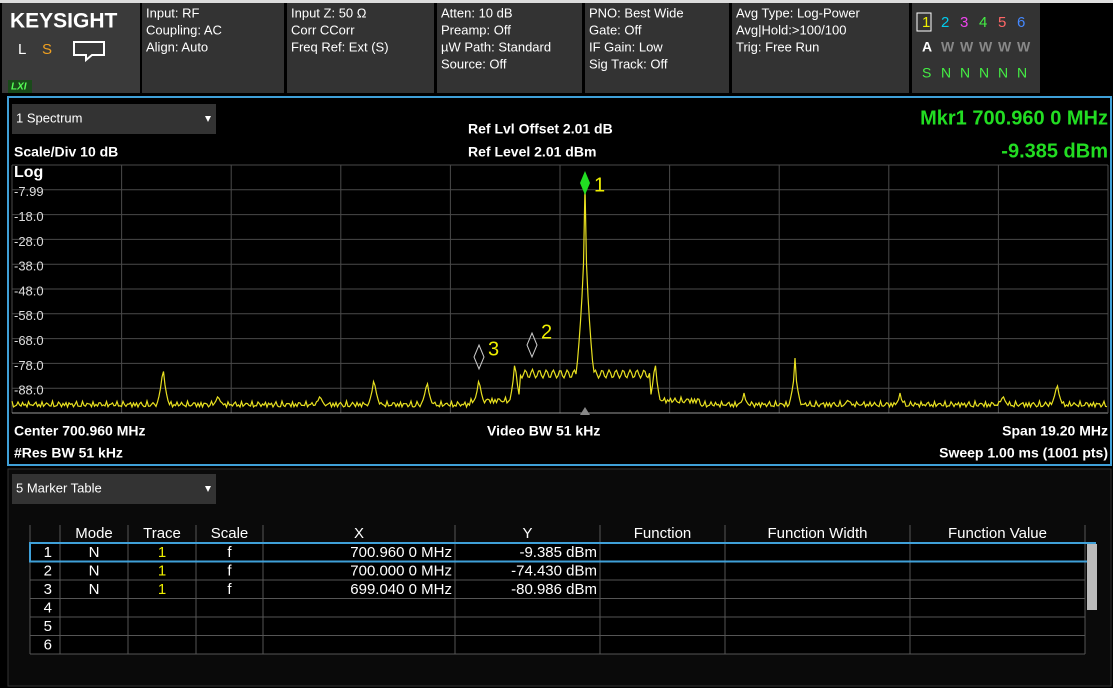 This screenshot has width=1113, height=688. I want to click on trace-panel, so click(976, 48).